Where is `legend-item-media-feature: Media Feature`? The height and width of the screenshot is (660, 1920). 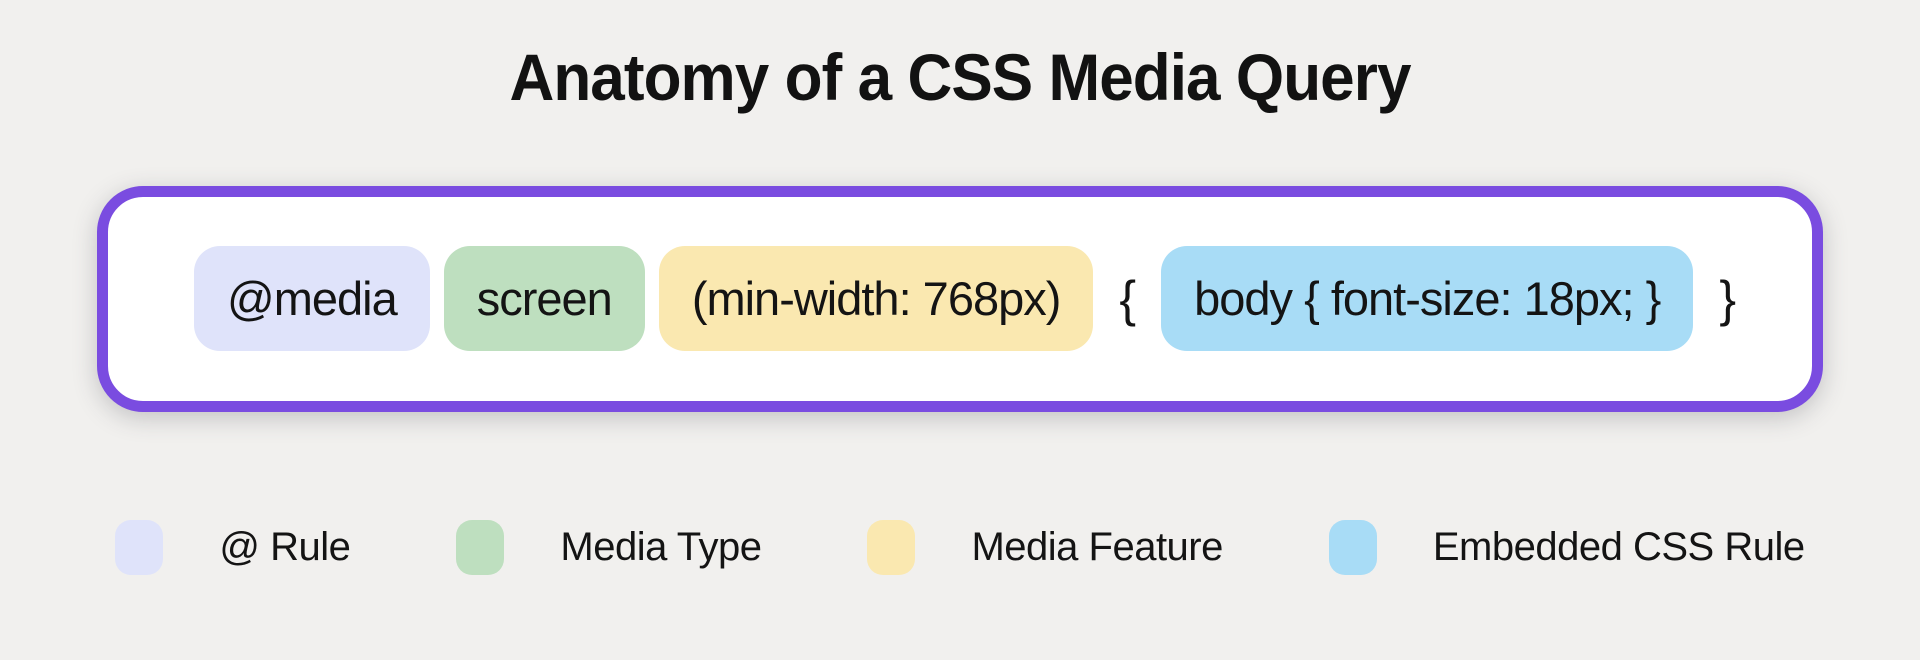
legend-item-media-feature: Media Feature is located at coordinates (1045, 547).